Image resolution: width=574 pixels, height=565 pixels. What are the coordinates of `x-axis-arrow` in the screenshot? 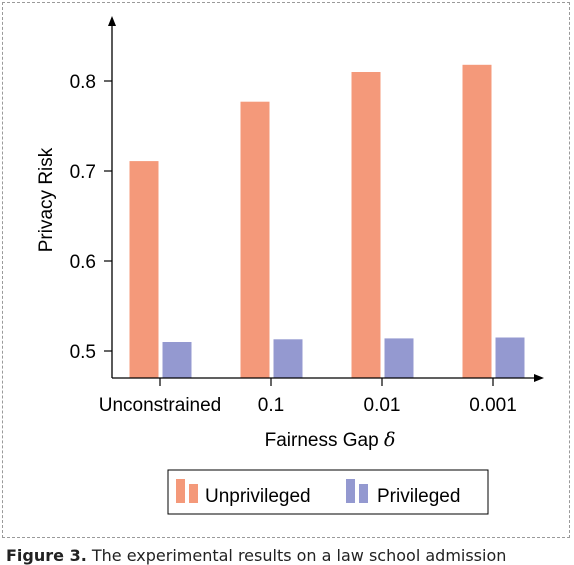 It's located at (539, 378).